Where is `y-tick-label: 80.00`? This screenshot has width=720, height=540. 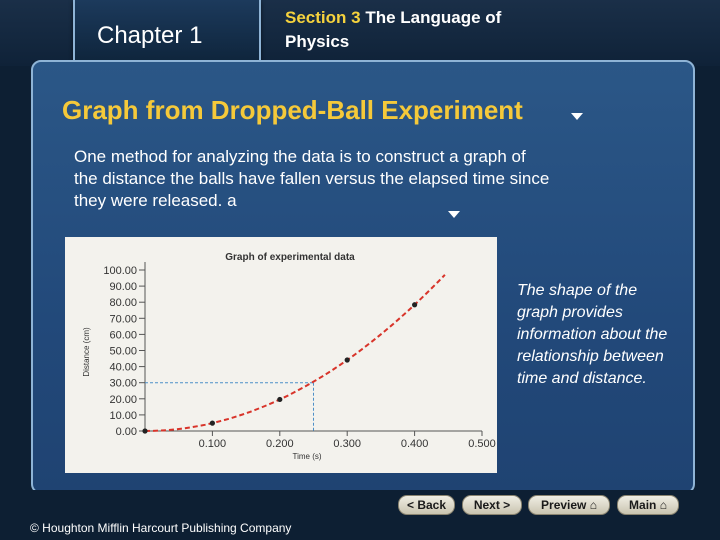
y-tick-label: 80.00 is located at coordinates (123, 303).